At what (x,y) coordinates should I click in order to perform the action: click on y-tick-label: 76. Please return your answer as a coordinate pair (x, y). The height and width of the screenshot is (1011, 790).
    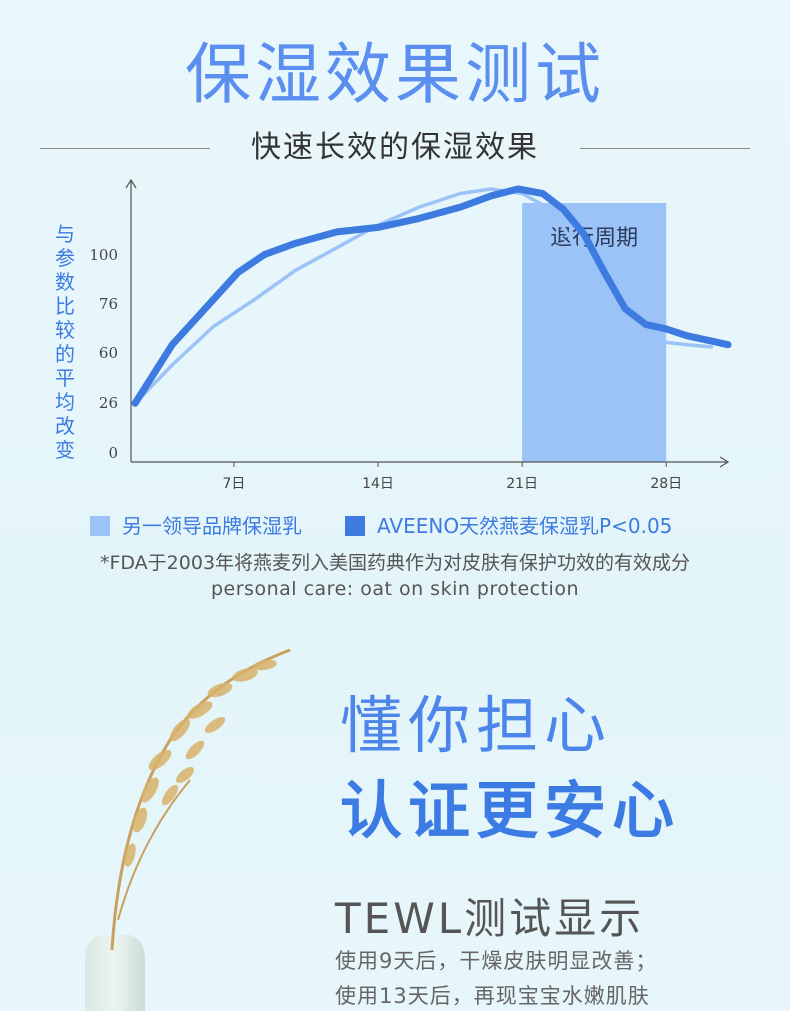
    Looking at the image, I should click on (108, 304).